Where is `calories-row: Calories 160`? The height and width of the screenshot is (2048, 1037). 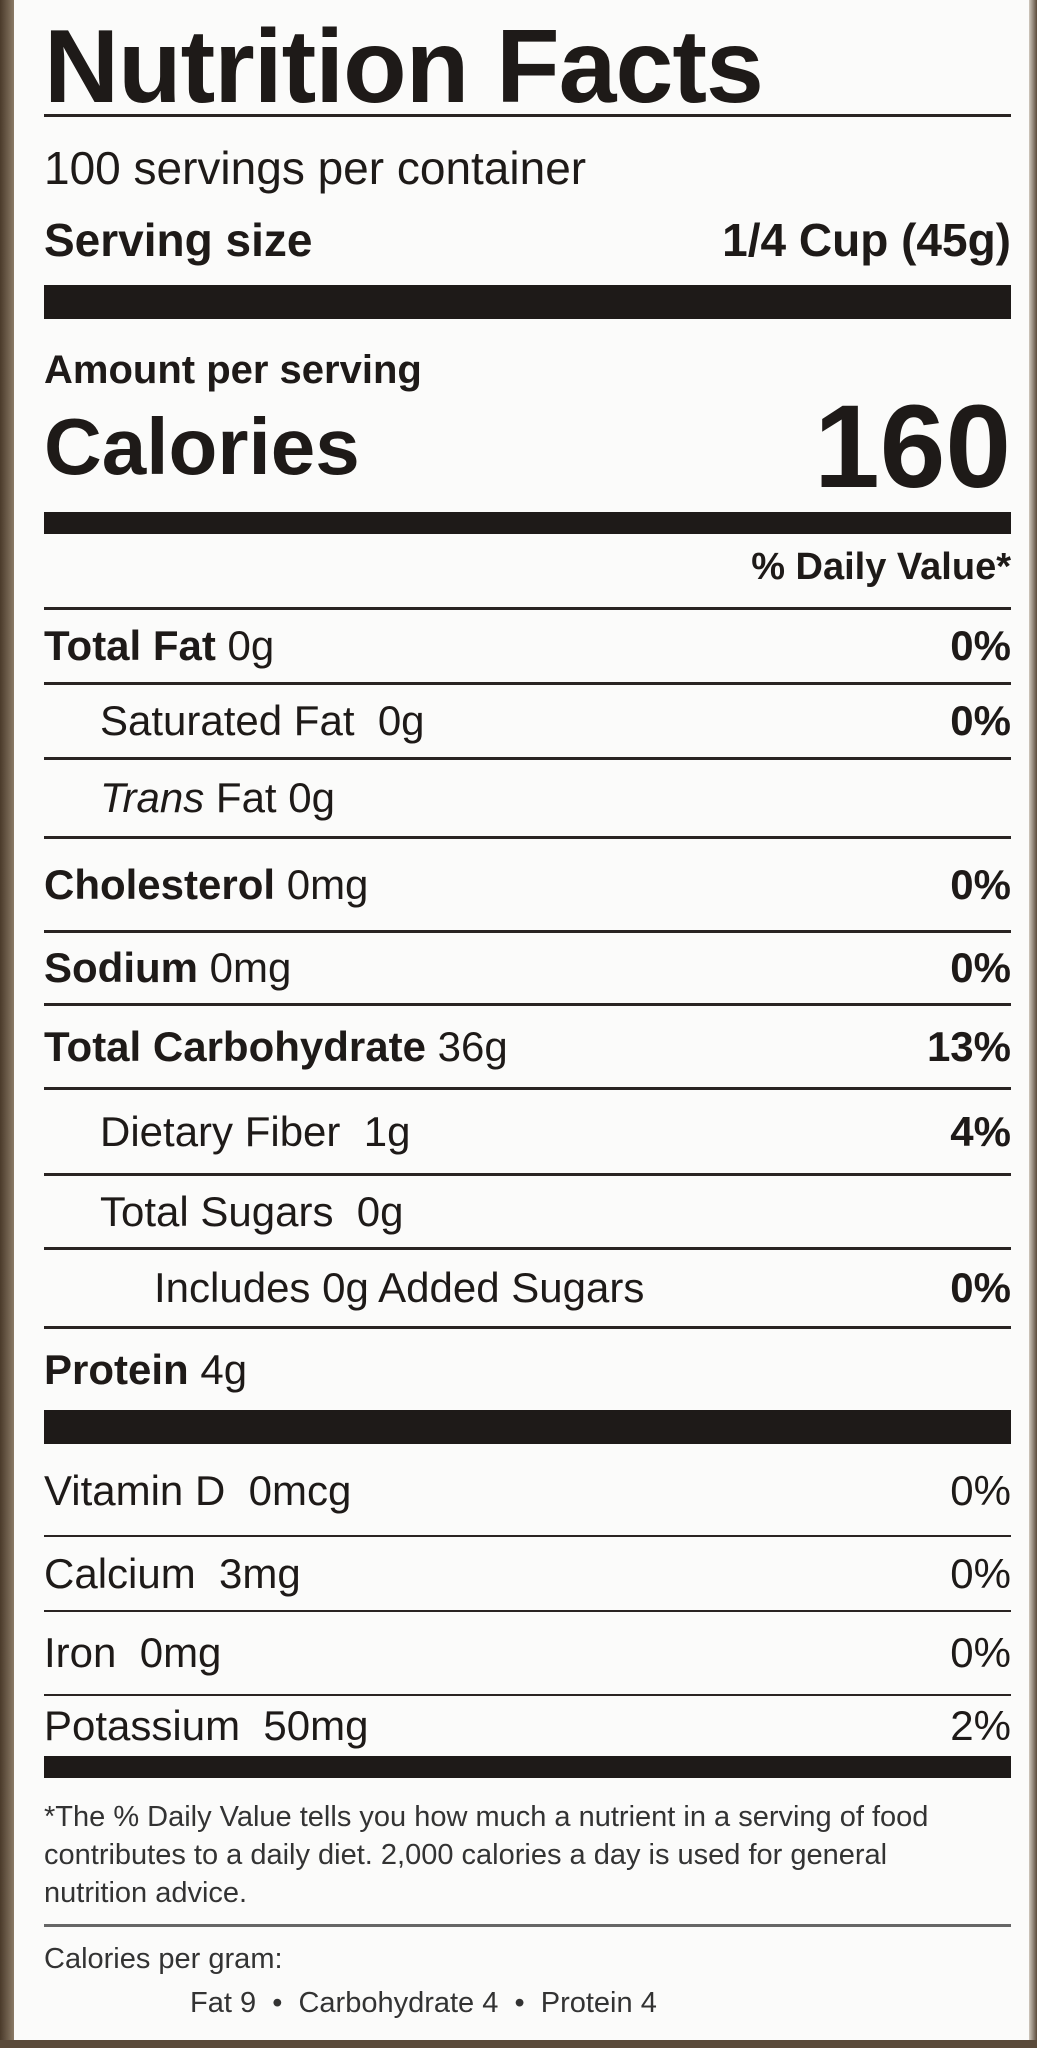
calories-row: Calories 160 is located at coordinates (527, 447).